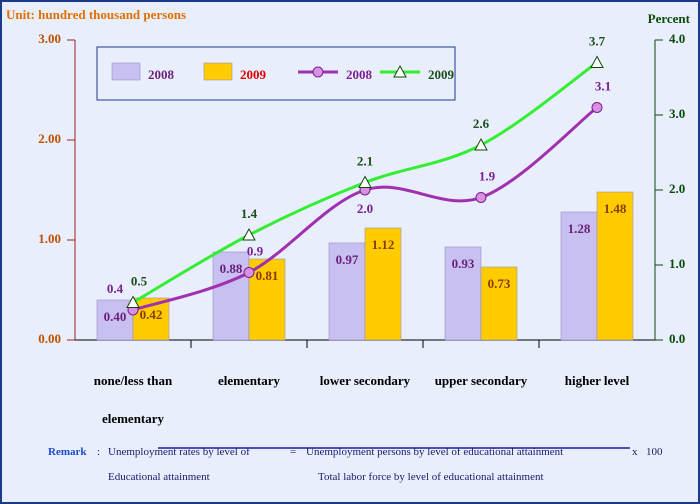 This screenshot has height=504, width=700. What do you see at coordinates (654, 452) in the screenshot?
I see `remark-factor: 100` at bounding box center [654, 452].